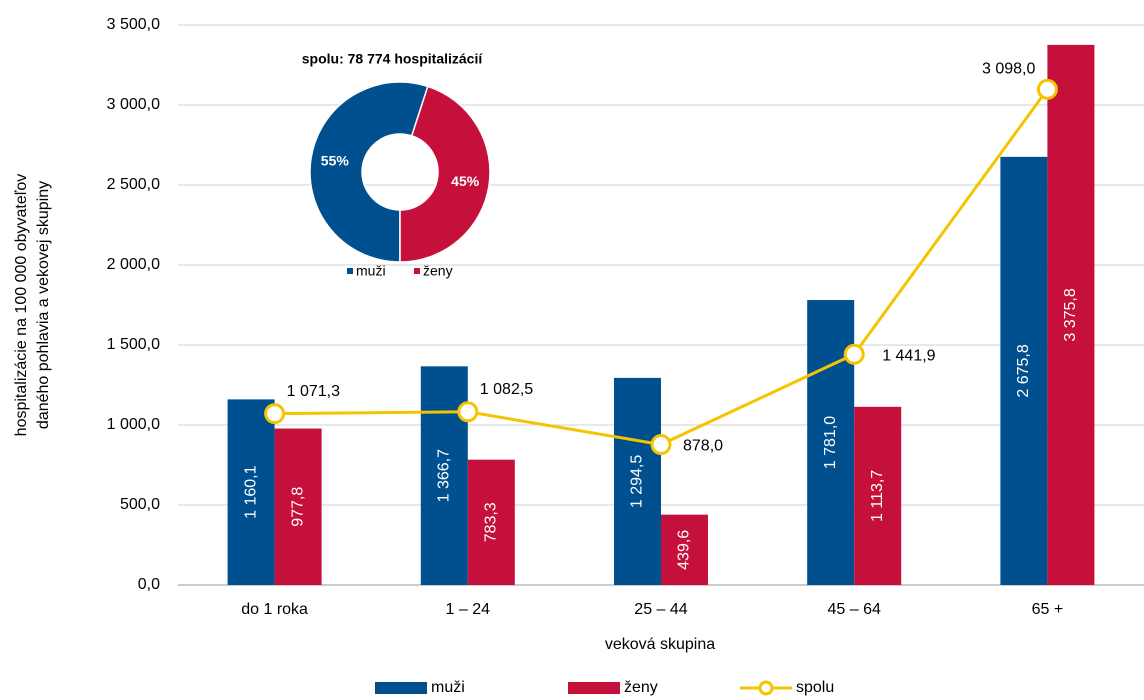 Image resolution: width=1144 pixels, height=700 pixels. I want to click on pie-value-label: 55%, so click(335, 160).